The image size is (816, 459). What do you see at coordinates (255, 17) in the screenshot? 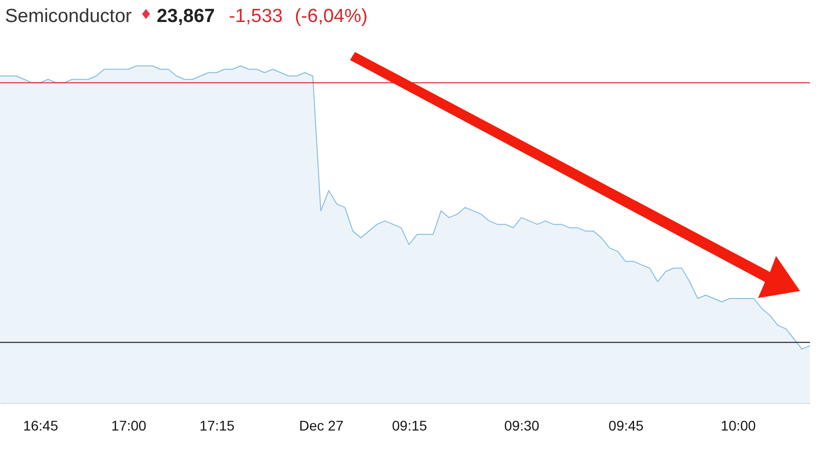
I see `text: -1,533` at bounding box center [255, 17].